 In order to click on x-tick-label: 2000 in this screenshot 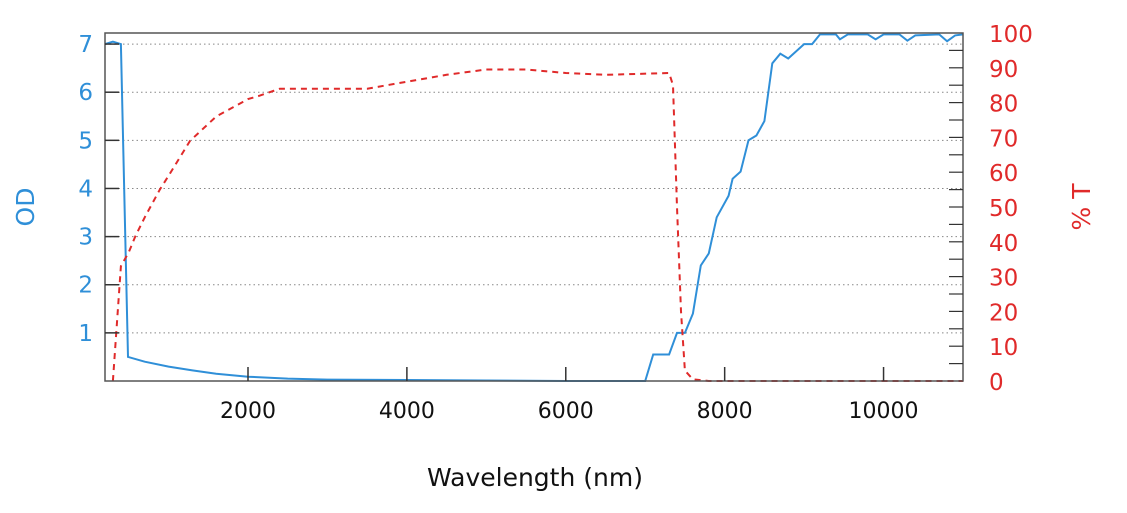, I will do `click(248, 411)`.